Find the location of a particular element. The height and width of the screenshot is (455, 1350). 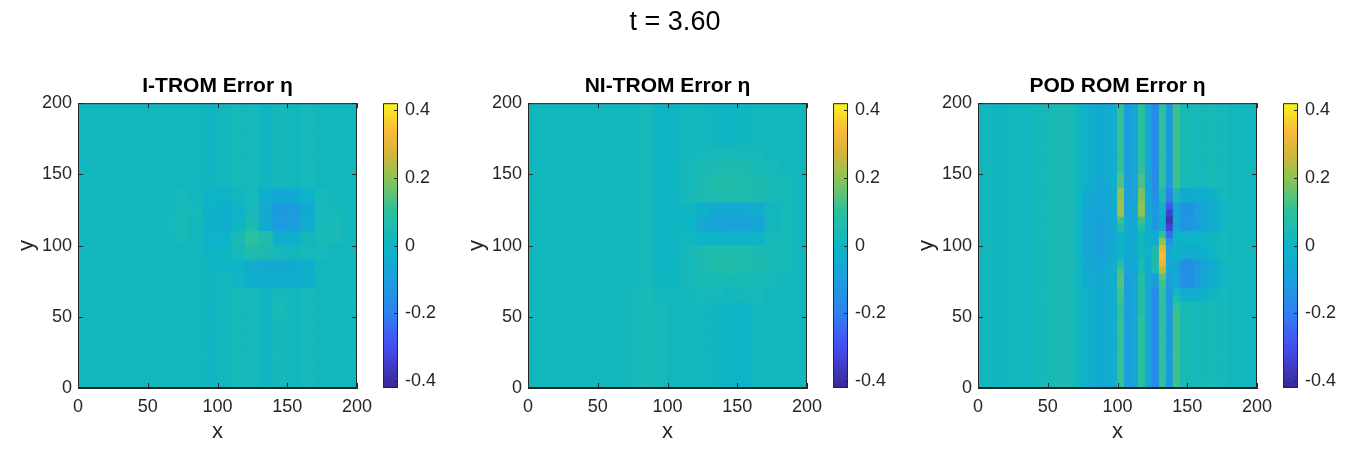

chart-title: I-TROM Error η is located at coordinates (217, 85).